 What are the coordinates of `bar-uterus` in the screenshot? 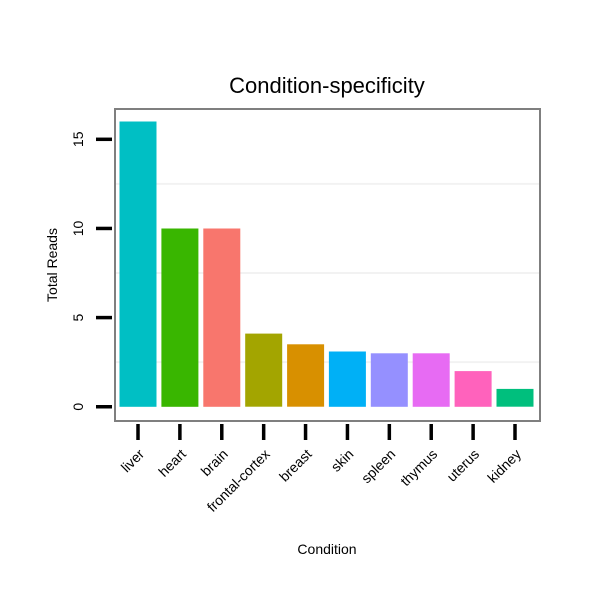 It's located at (473, 389).